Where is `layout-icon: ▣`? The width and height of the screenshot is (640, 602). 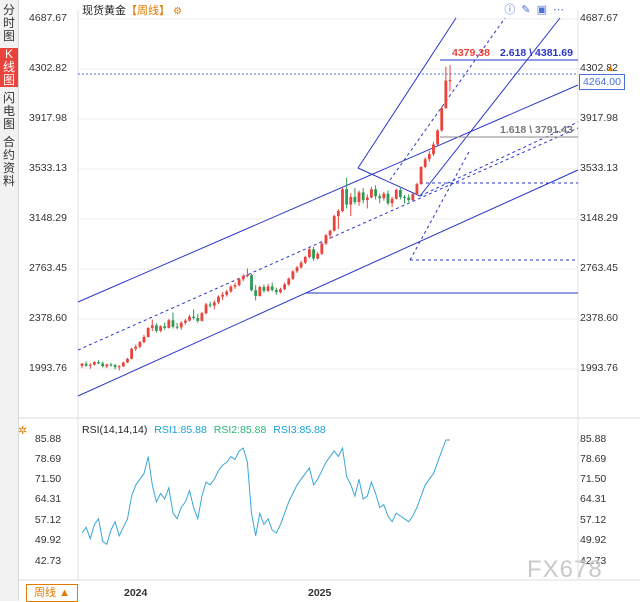
layout-icon: ▣ is located at coordinates (544, 10).